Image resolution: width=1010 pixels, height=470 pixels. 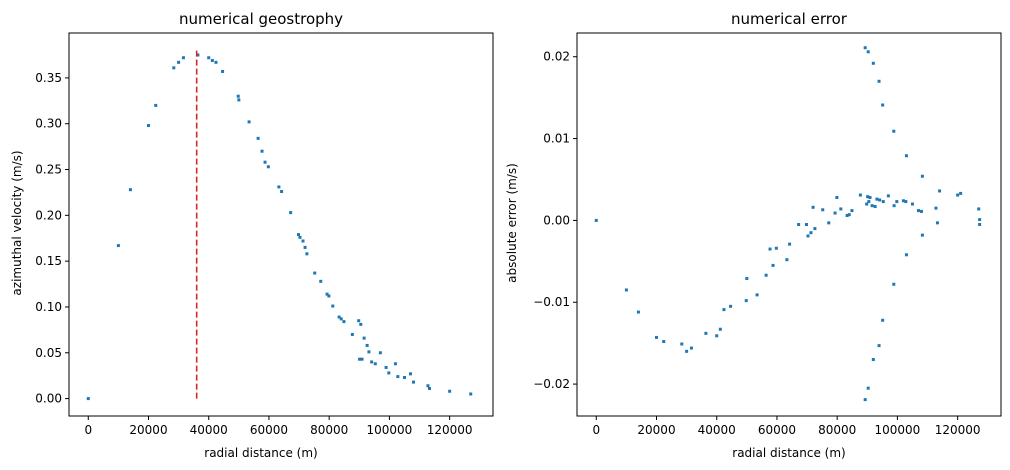 What do you see at coordinates (209, 430) in the screenshot?
I see `left-plot-x-tick-label: 40000` at bounding box center [209, 430].